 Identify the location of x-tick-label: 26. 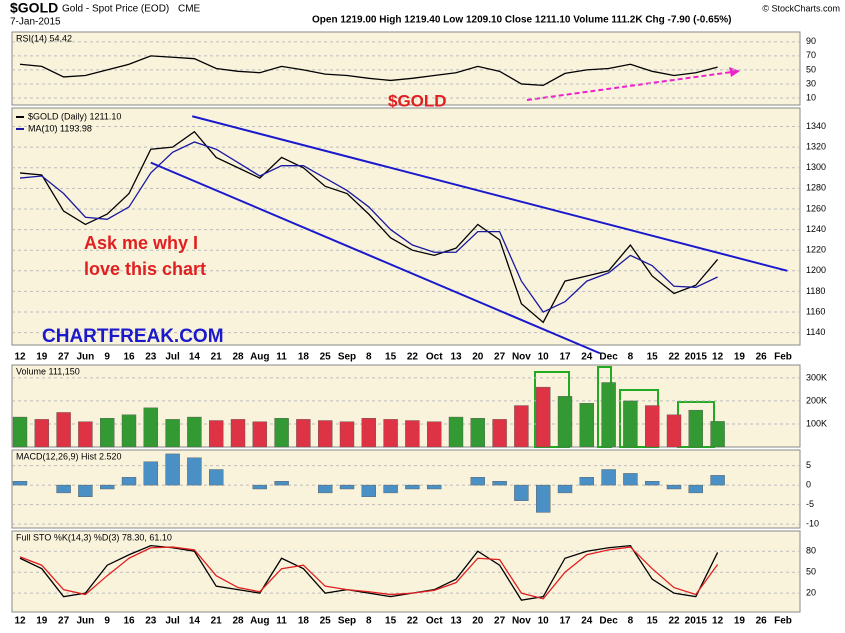
(762, 357).